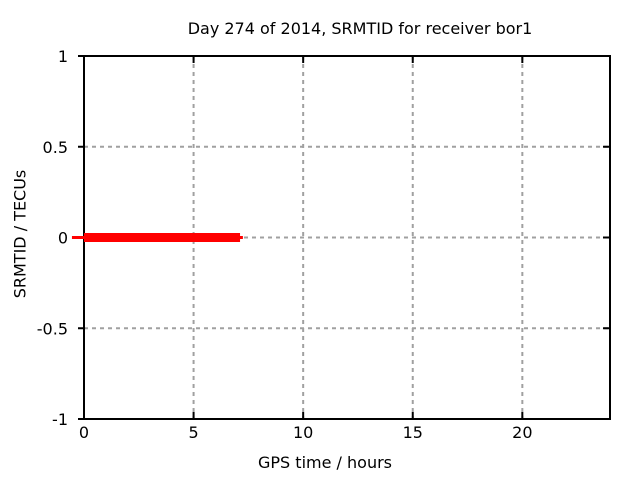 This screenshot has width=640, height=480. I want to click on y-tick-label: 1, so click(63, 56).